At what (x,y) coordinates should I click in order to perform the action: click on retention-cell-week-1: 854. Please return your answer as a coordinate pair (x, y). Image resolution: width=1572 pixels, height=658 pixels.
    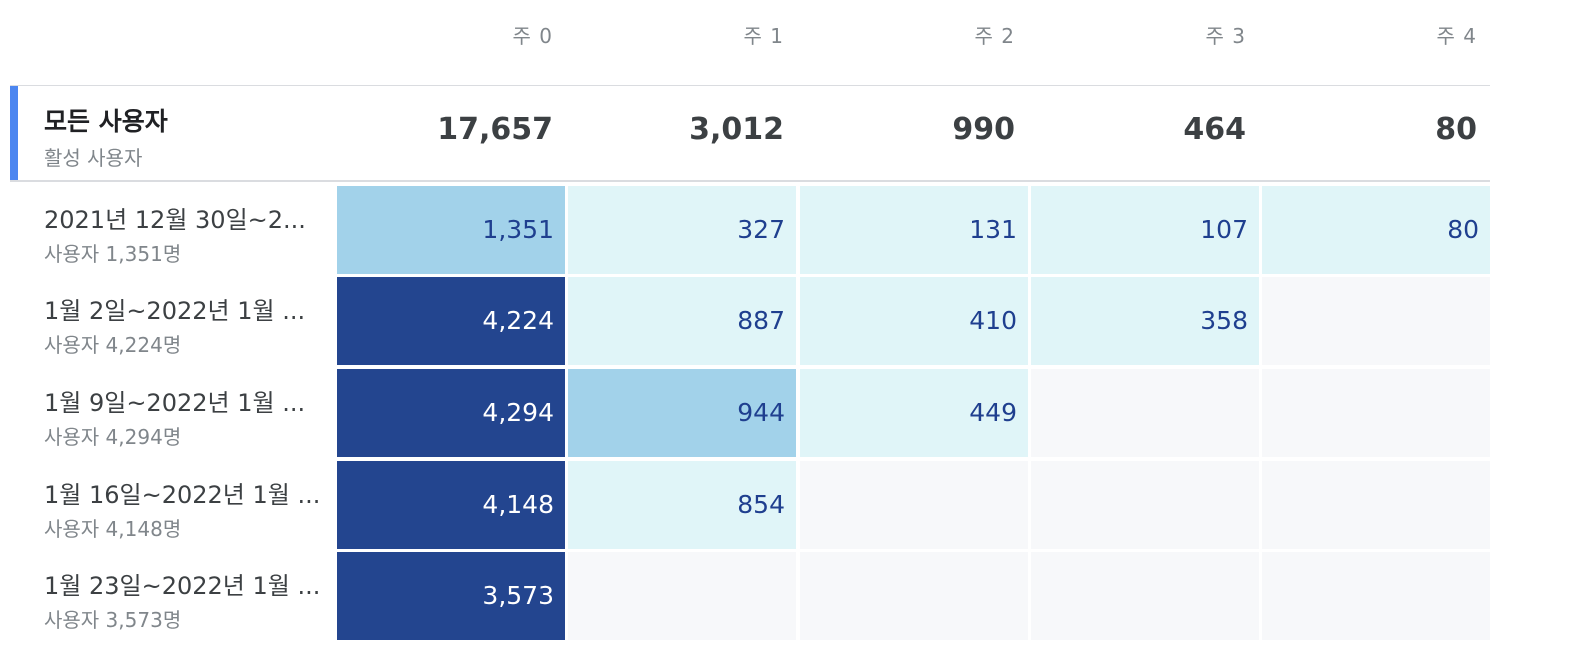
    Looking at the image, I should click on (682, 505).